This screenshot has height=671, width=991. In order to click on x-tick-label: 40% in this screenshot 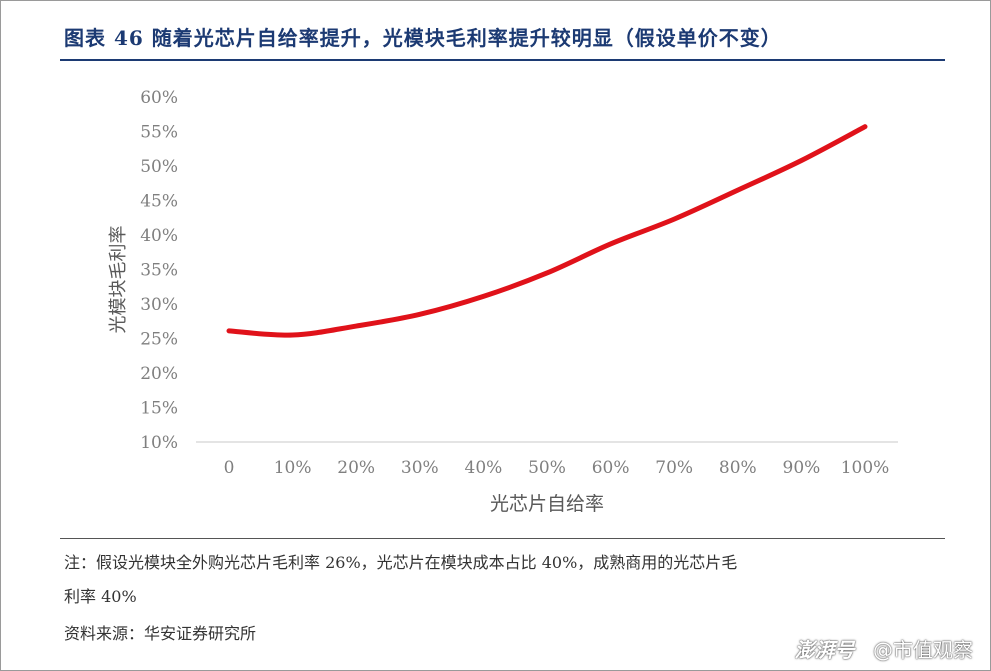, I will do `click(484, 468)`.